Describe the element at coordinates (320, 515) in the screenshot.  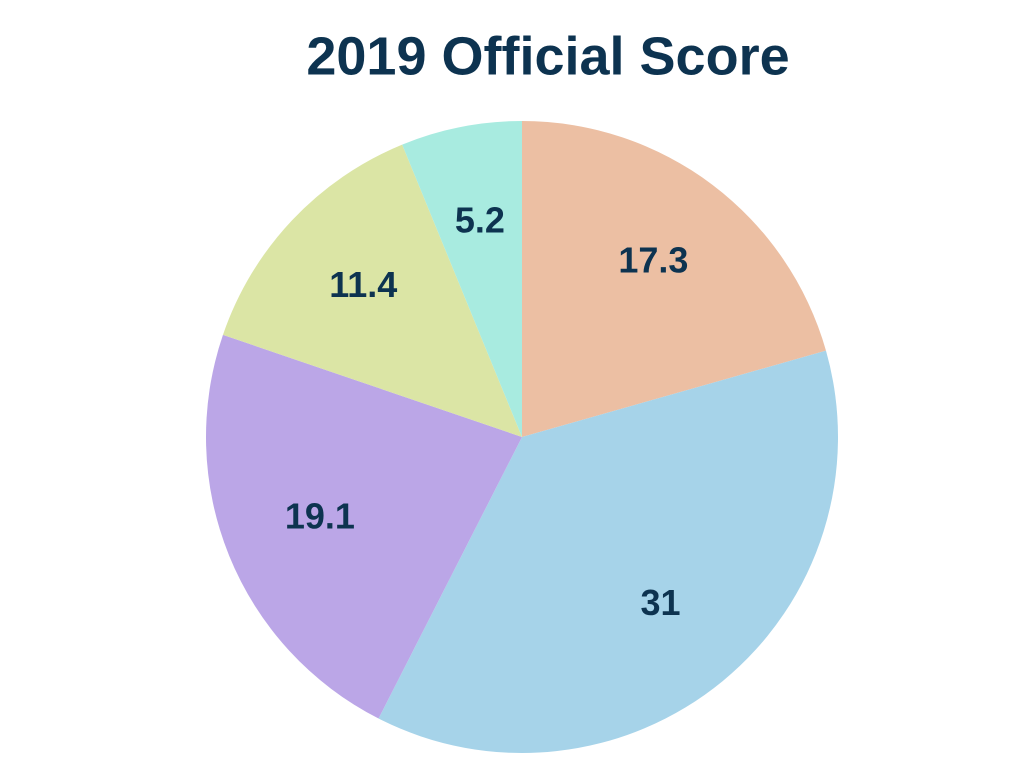
I see `data-label: 19.1` at that location.